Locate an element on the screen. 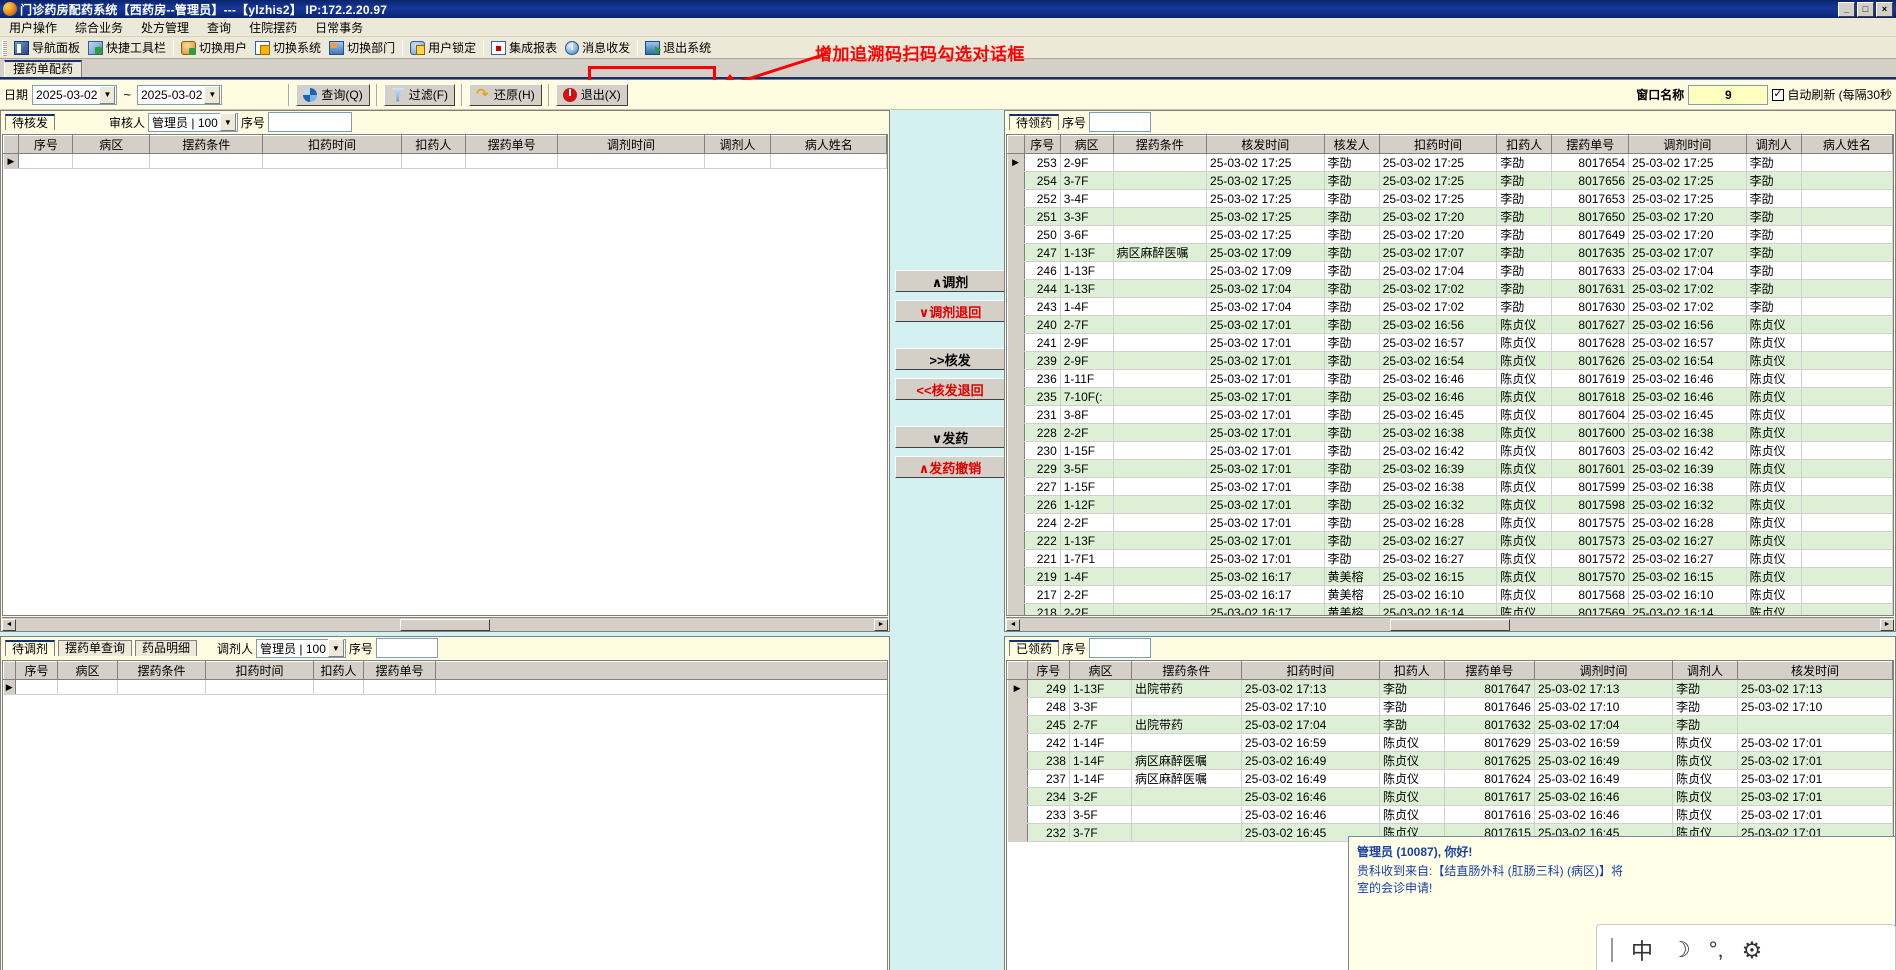 This screenshot has height=970, width=1896. gear-icon: ⚙ is located at coordinates (1752, 949).